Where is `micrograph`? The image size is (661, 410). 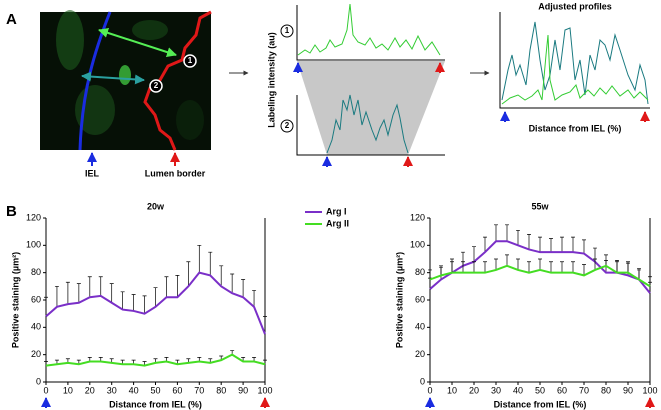 micrograph is located at coordinates (126, 80).